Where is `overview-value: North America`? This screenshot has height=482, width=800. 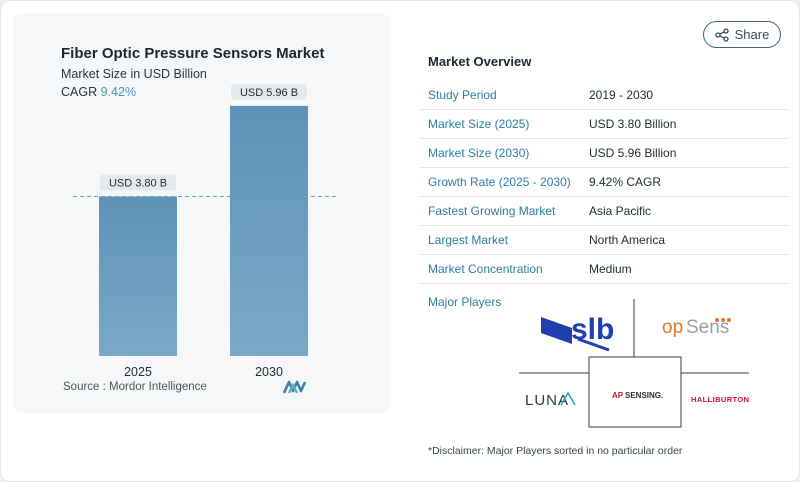 overview-value: North America is located at coordinates (627, 240).